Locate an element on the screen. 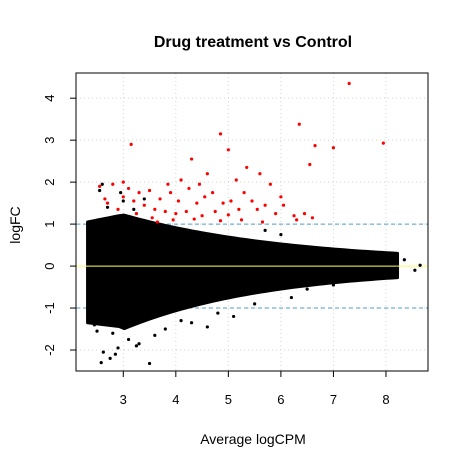  y-tick-label: -2 is located at coordinates (49, 350).